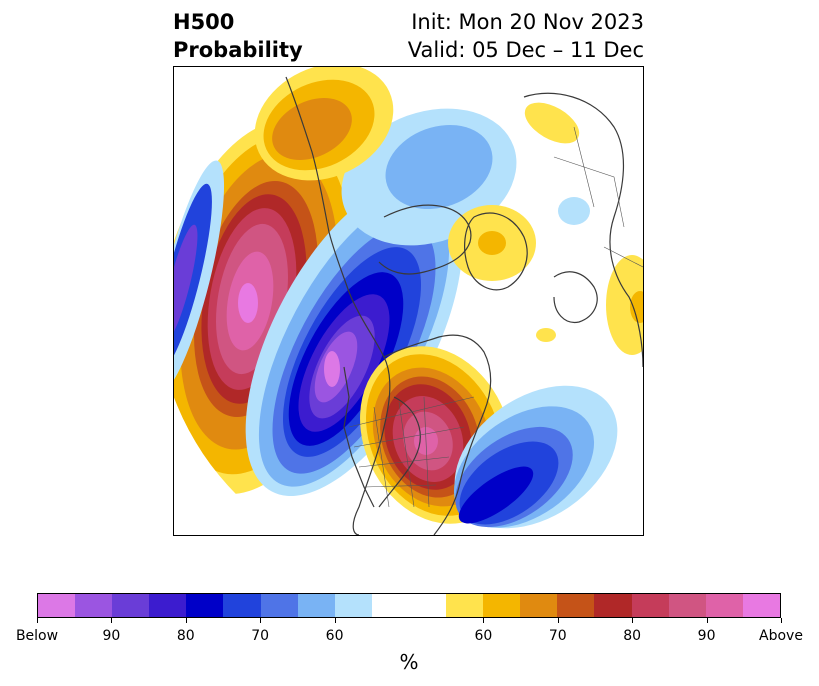  What do you see at coordinates (238, 36) in the screenshot?
I see `map-title: H500 Probability` at bounding box center [238, 36].